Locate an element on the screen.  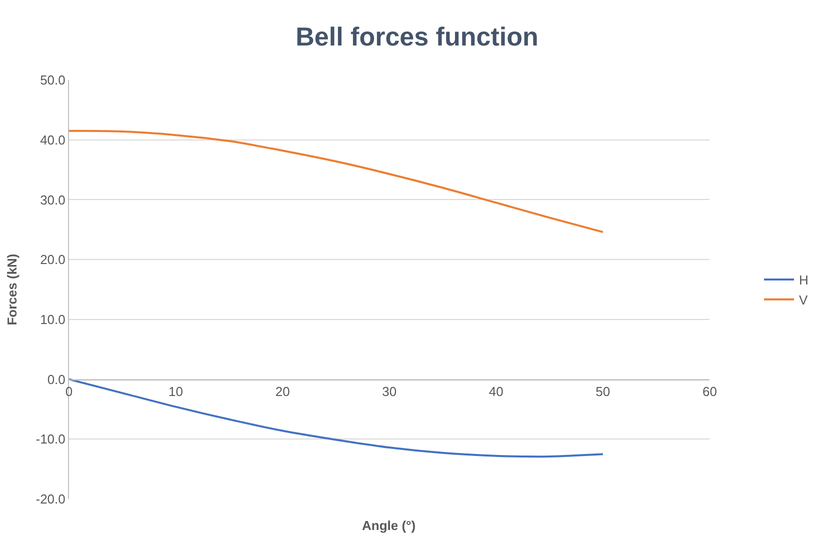
x-axis-title: Angle (°) is located at coordinates (389, 525).